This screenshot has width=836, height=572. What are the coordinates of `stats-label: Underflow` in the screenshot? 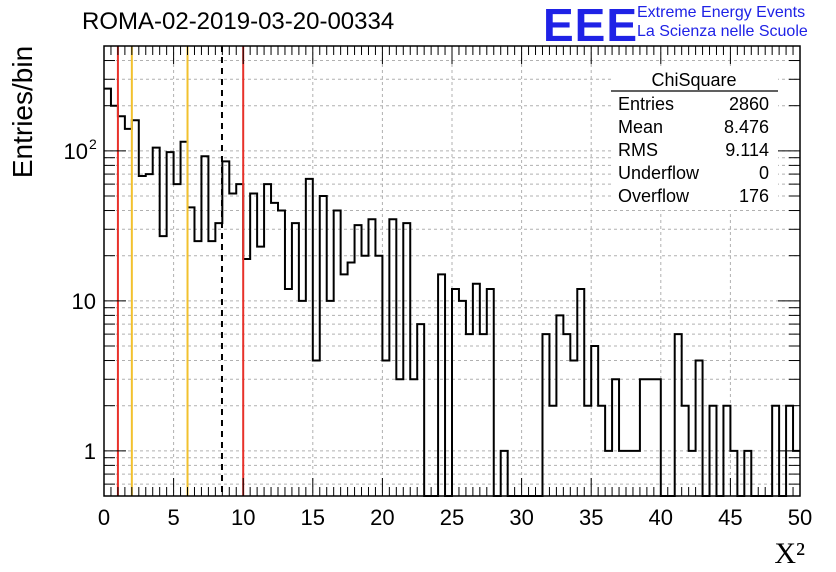 It's located at (659, 173).